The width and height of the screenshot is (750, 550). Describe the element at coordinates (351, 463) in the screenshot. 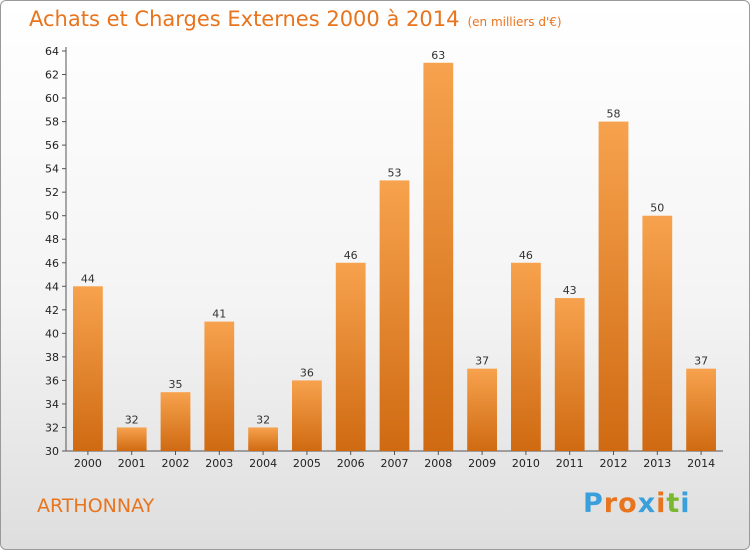

I see `x-tick-label-2006: 2006` at that location.